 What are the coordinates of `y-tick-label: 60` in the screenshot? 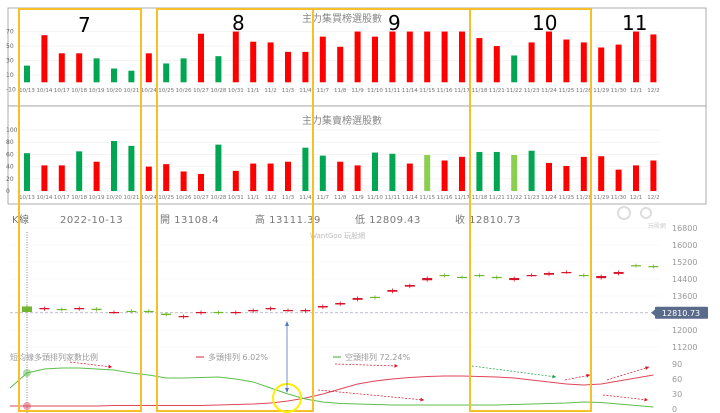 It's located at (10, 154).